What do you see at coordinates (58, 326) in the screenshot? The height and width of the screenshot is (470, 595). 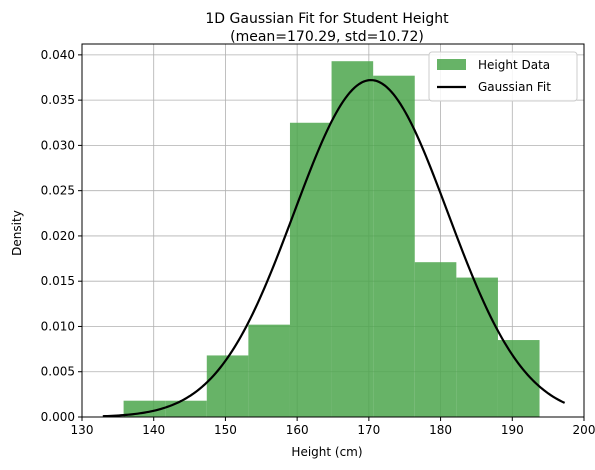 I see `y-tick-label: 0.010` at bounding box center [58, 326].